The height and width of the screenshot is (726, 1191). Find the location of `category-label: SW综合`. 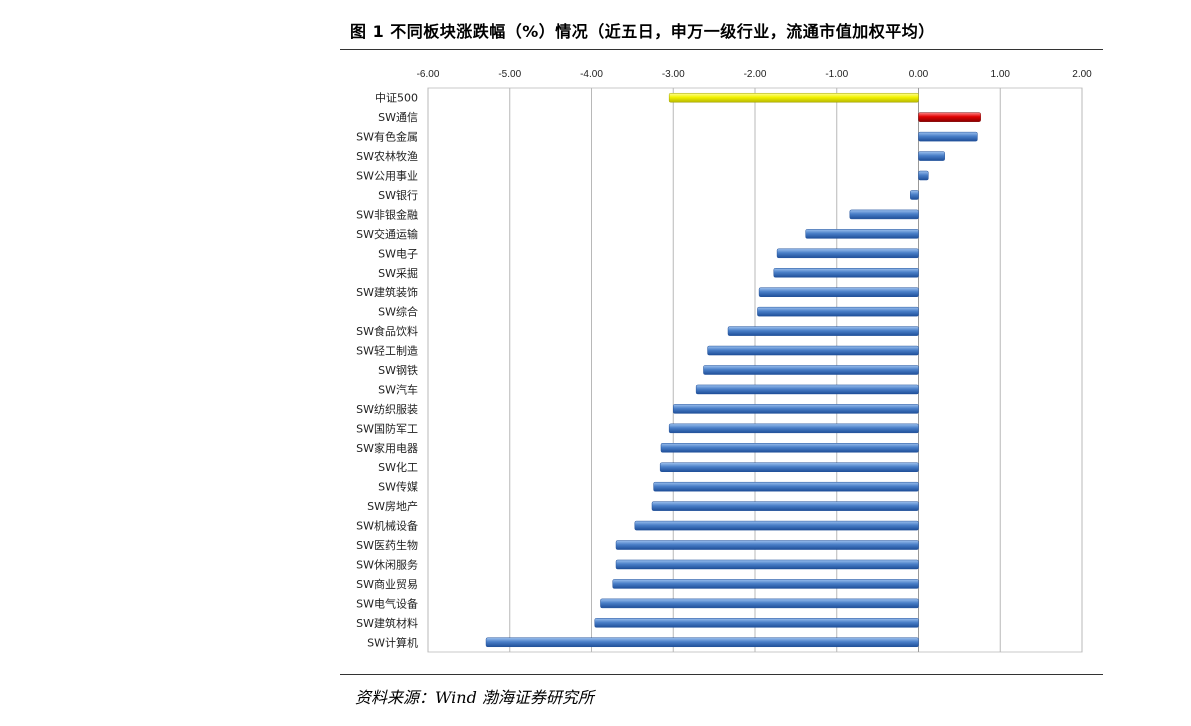

category-label: SW综合 is located at coordinates (398, 312).